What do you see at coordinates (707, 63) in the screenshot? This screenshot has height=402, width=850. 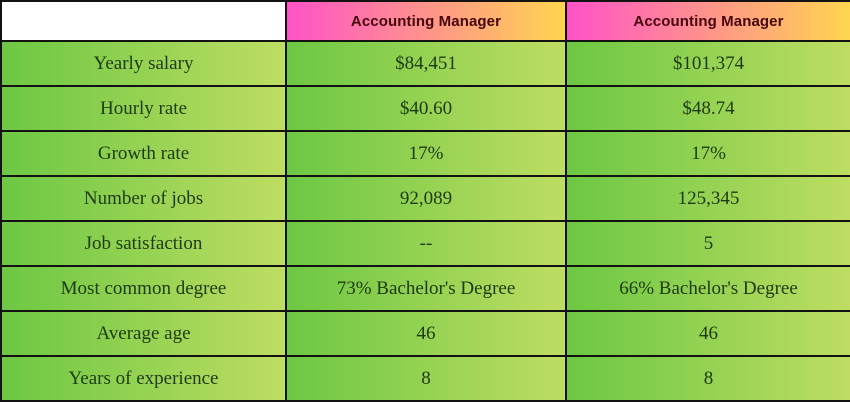 I see `cell-value: $101,374` at bounding box center [707, 63].